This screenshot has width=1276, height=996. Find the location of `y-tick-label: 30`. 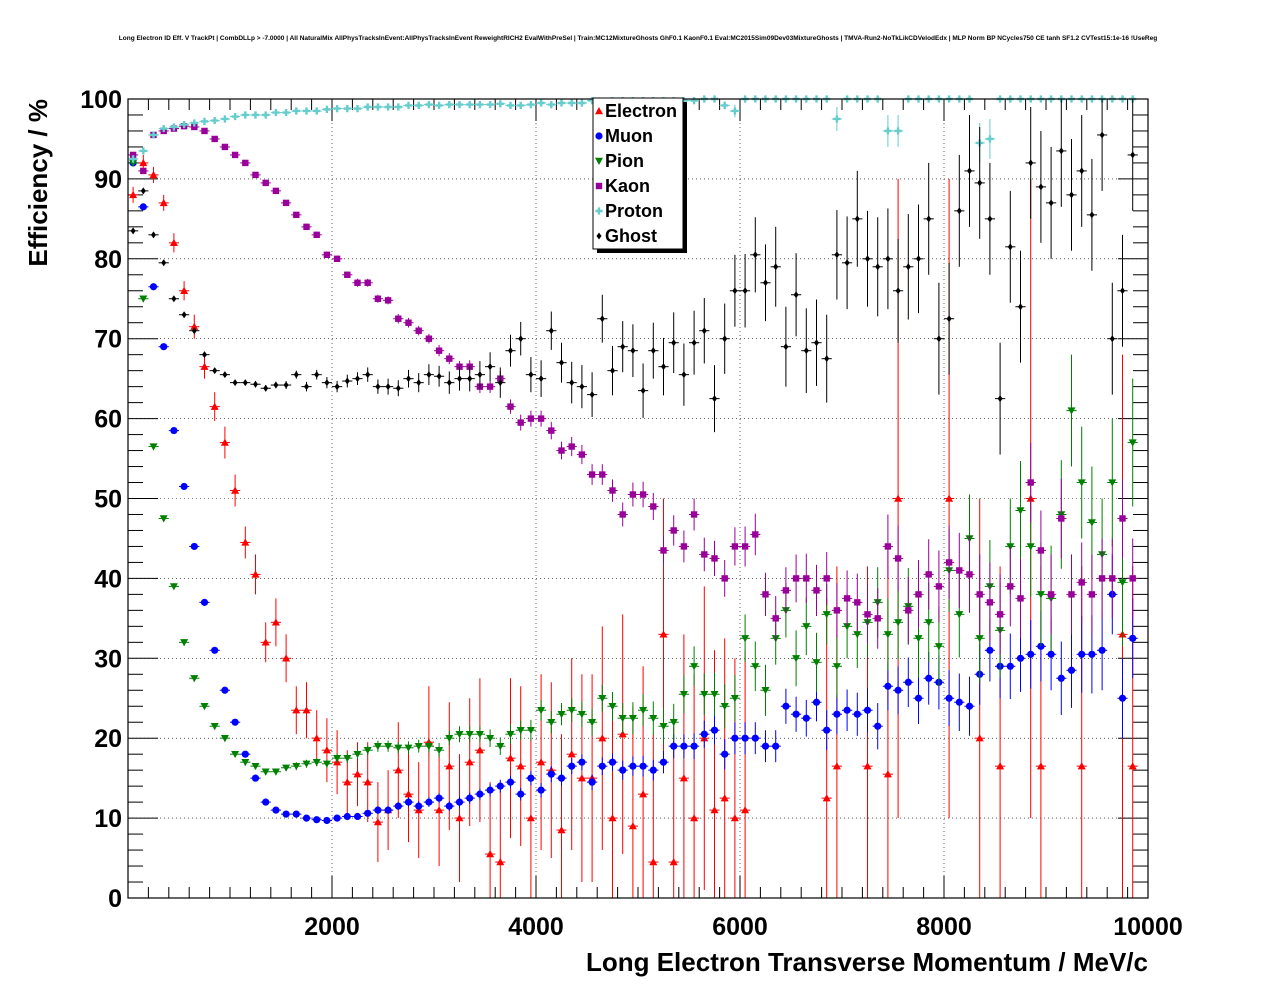

y-tick-label: 30 is located at coordinates (108, 659).